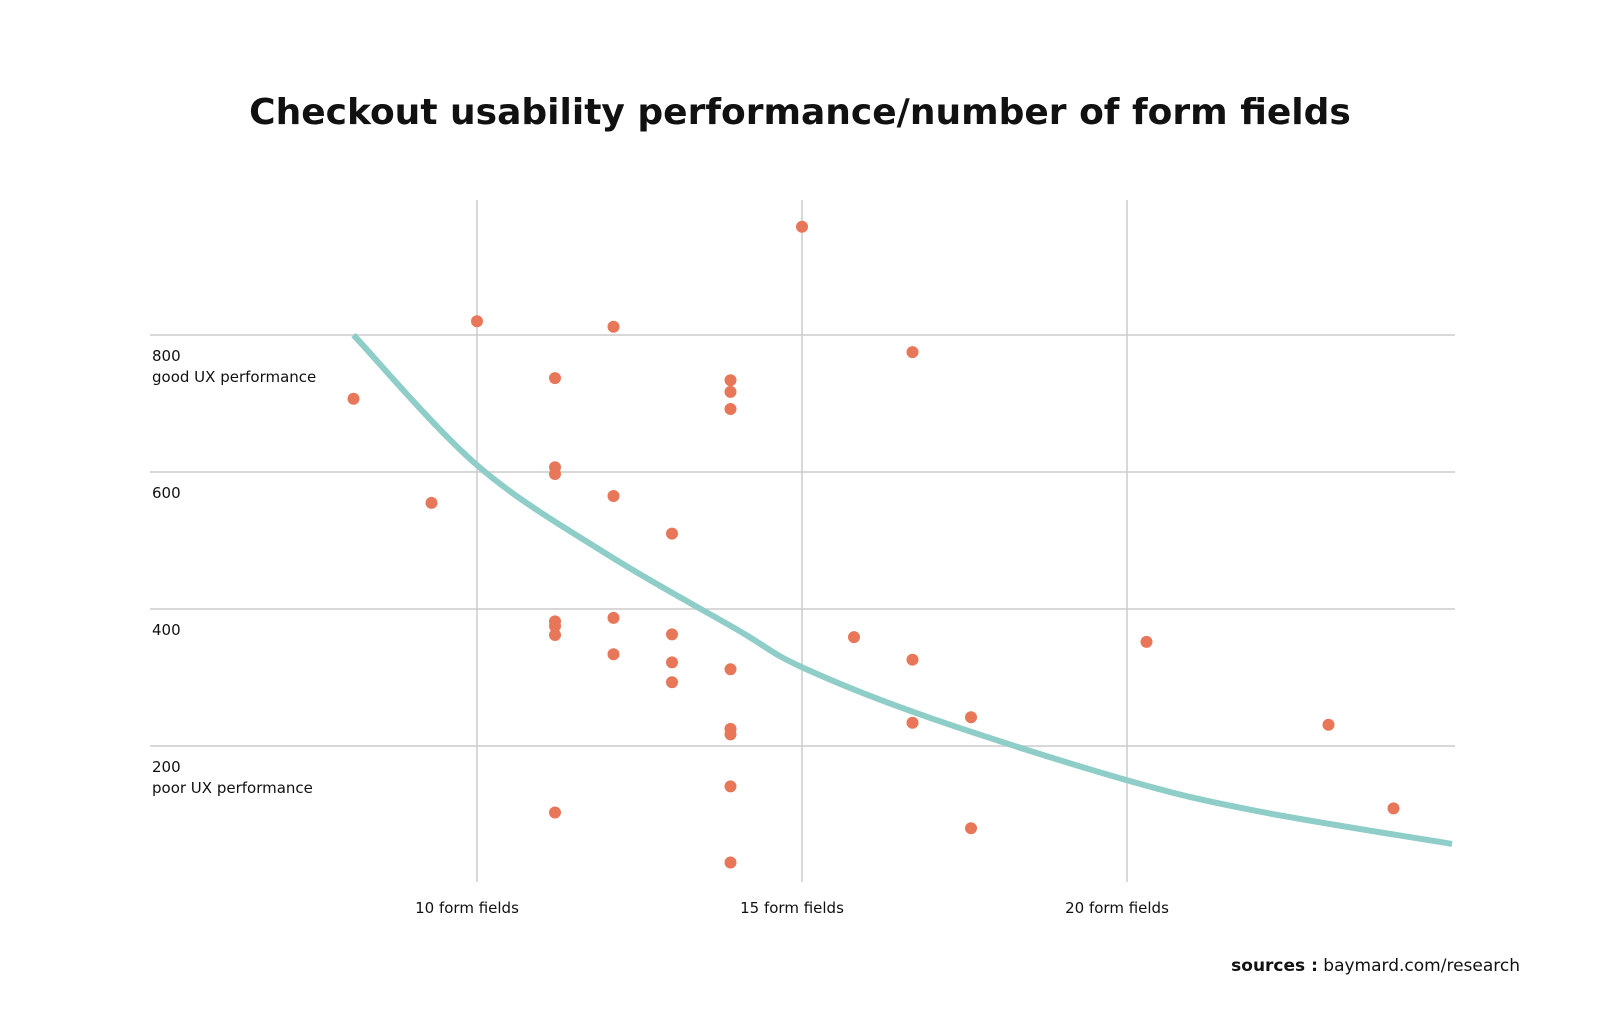  I want to click on y-tick-sublabel: good UX performance, so click(234, 377).